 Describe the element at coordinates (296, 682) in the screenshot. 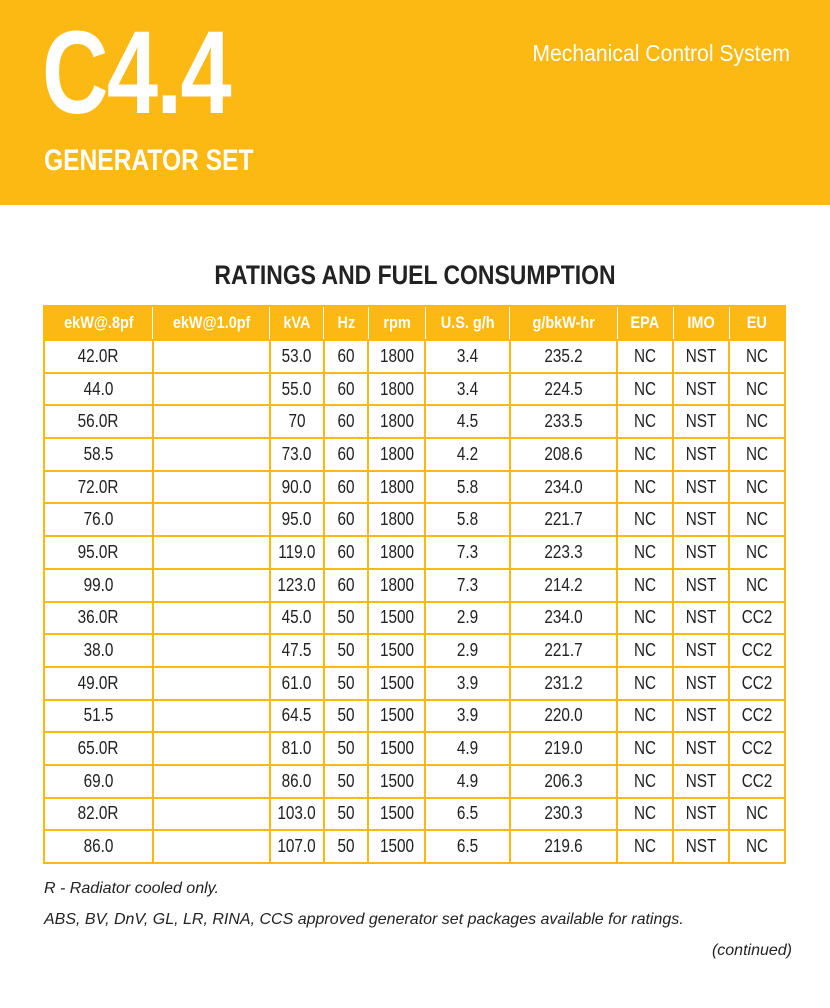

I see `cell-value: 61.0` at that location.